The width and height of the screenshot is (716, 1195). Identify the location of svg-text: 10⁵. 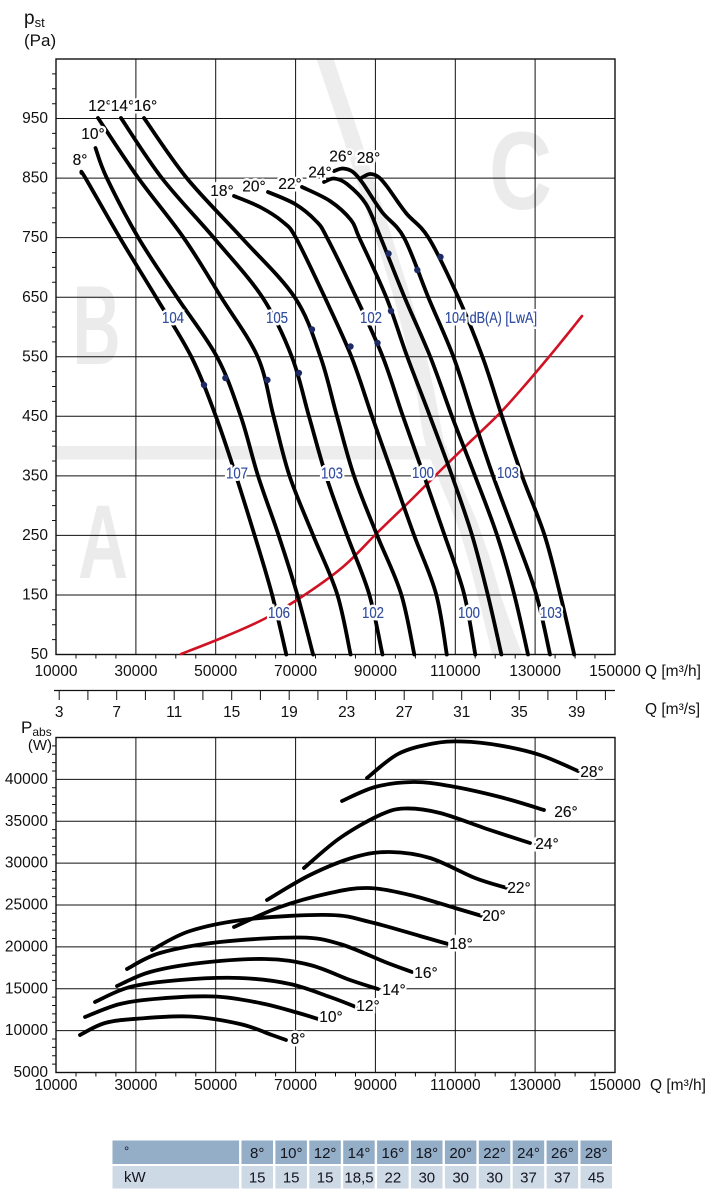
(277, 318).